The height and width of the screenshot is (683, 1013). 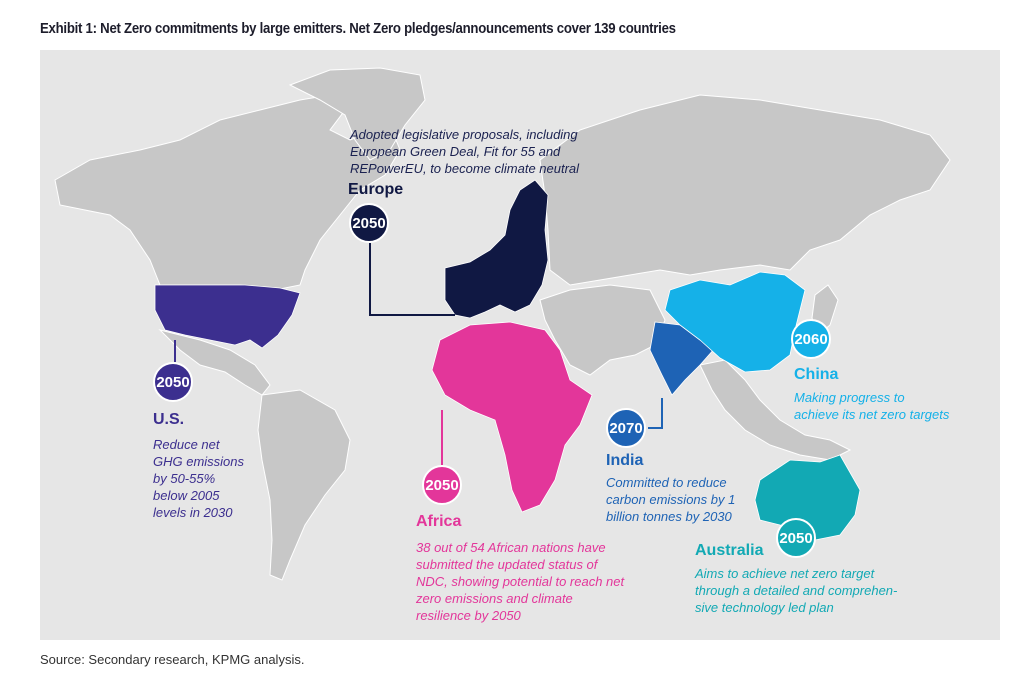 I want to click on europe-desc-line: Adopted legislative proposals, including, so click(x=464, y=134).